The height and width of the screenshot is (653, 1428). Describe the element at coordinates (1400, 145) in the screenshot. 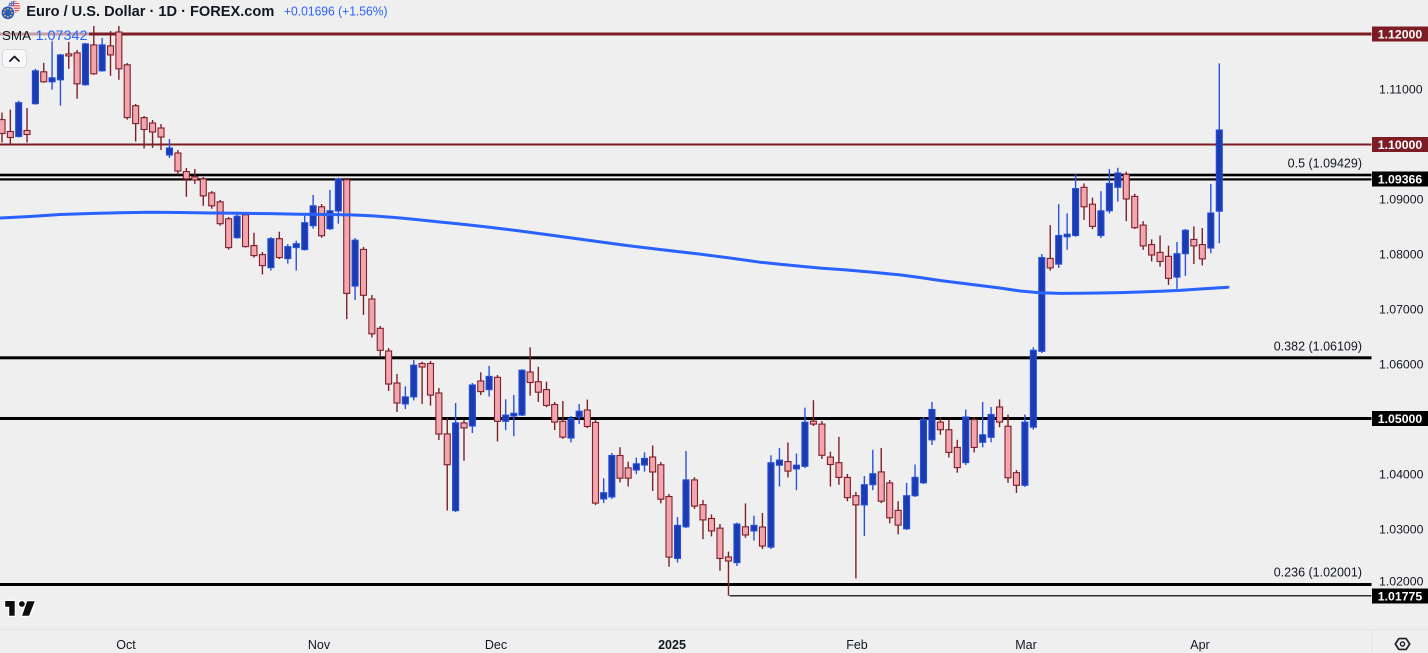

I see `svg-text: 1.10000` at that location.